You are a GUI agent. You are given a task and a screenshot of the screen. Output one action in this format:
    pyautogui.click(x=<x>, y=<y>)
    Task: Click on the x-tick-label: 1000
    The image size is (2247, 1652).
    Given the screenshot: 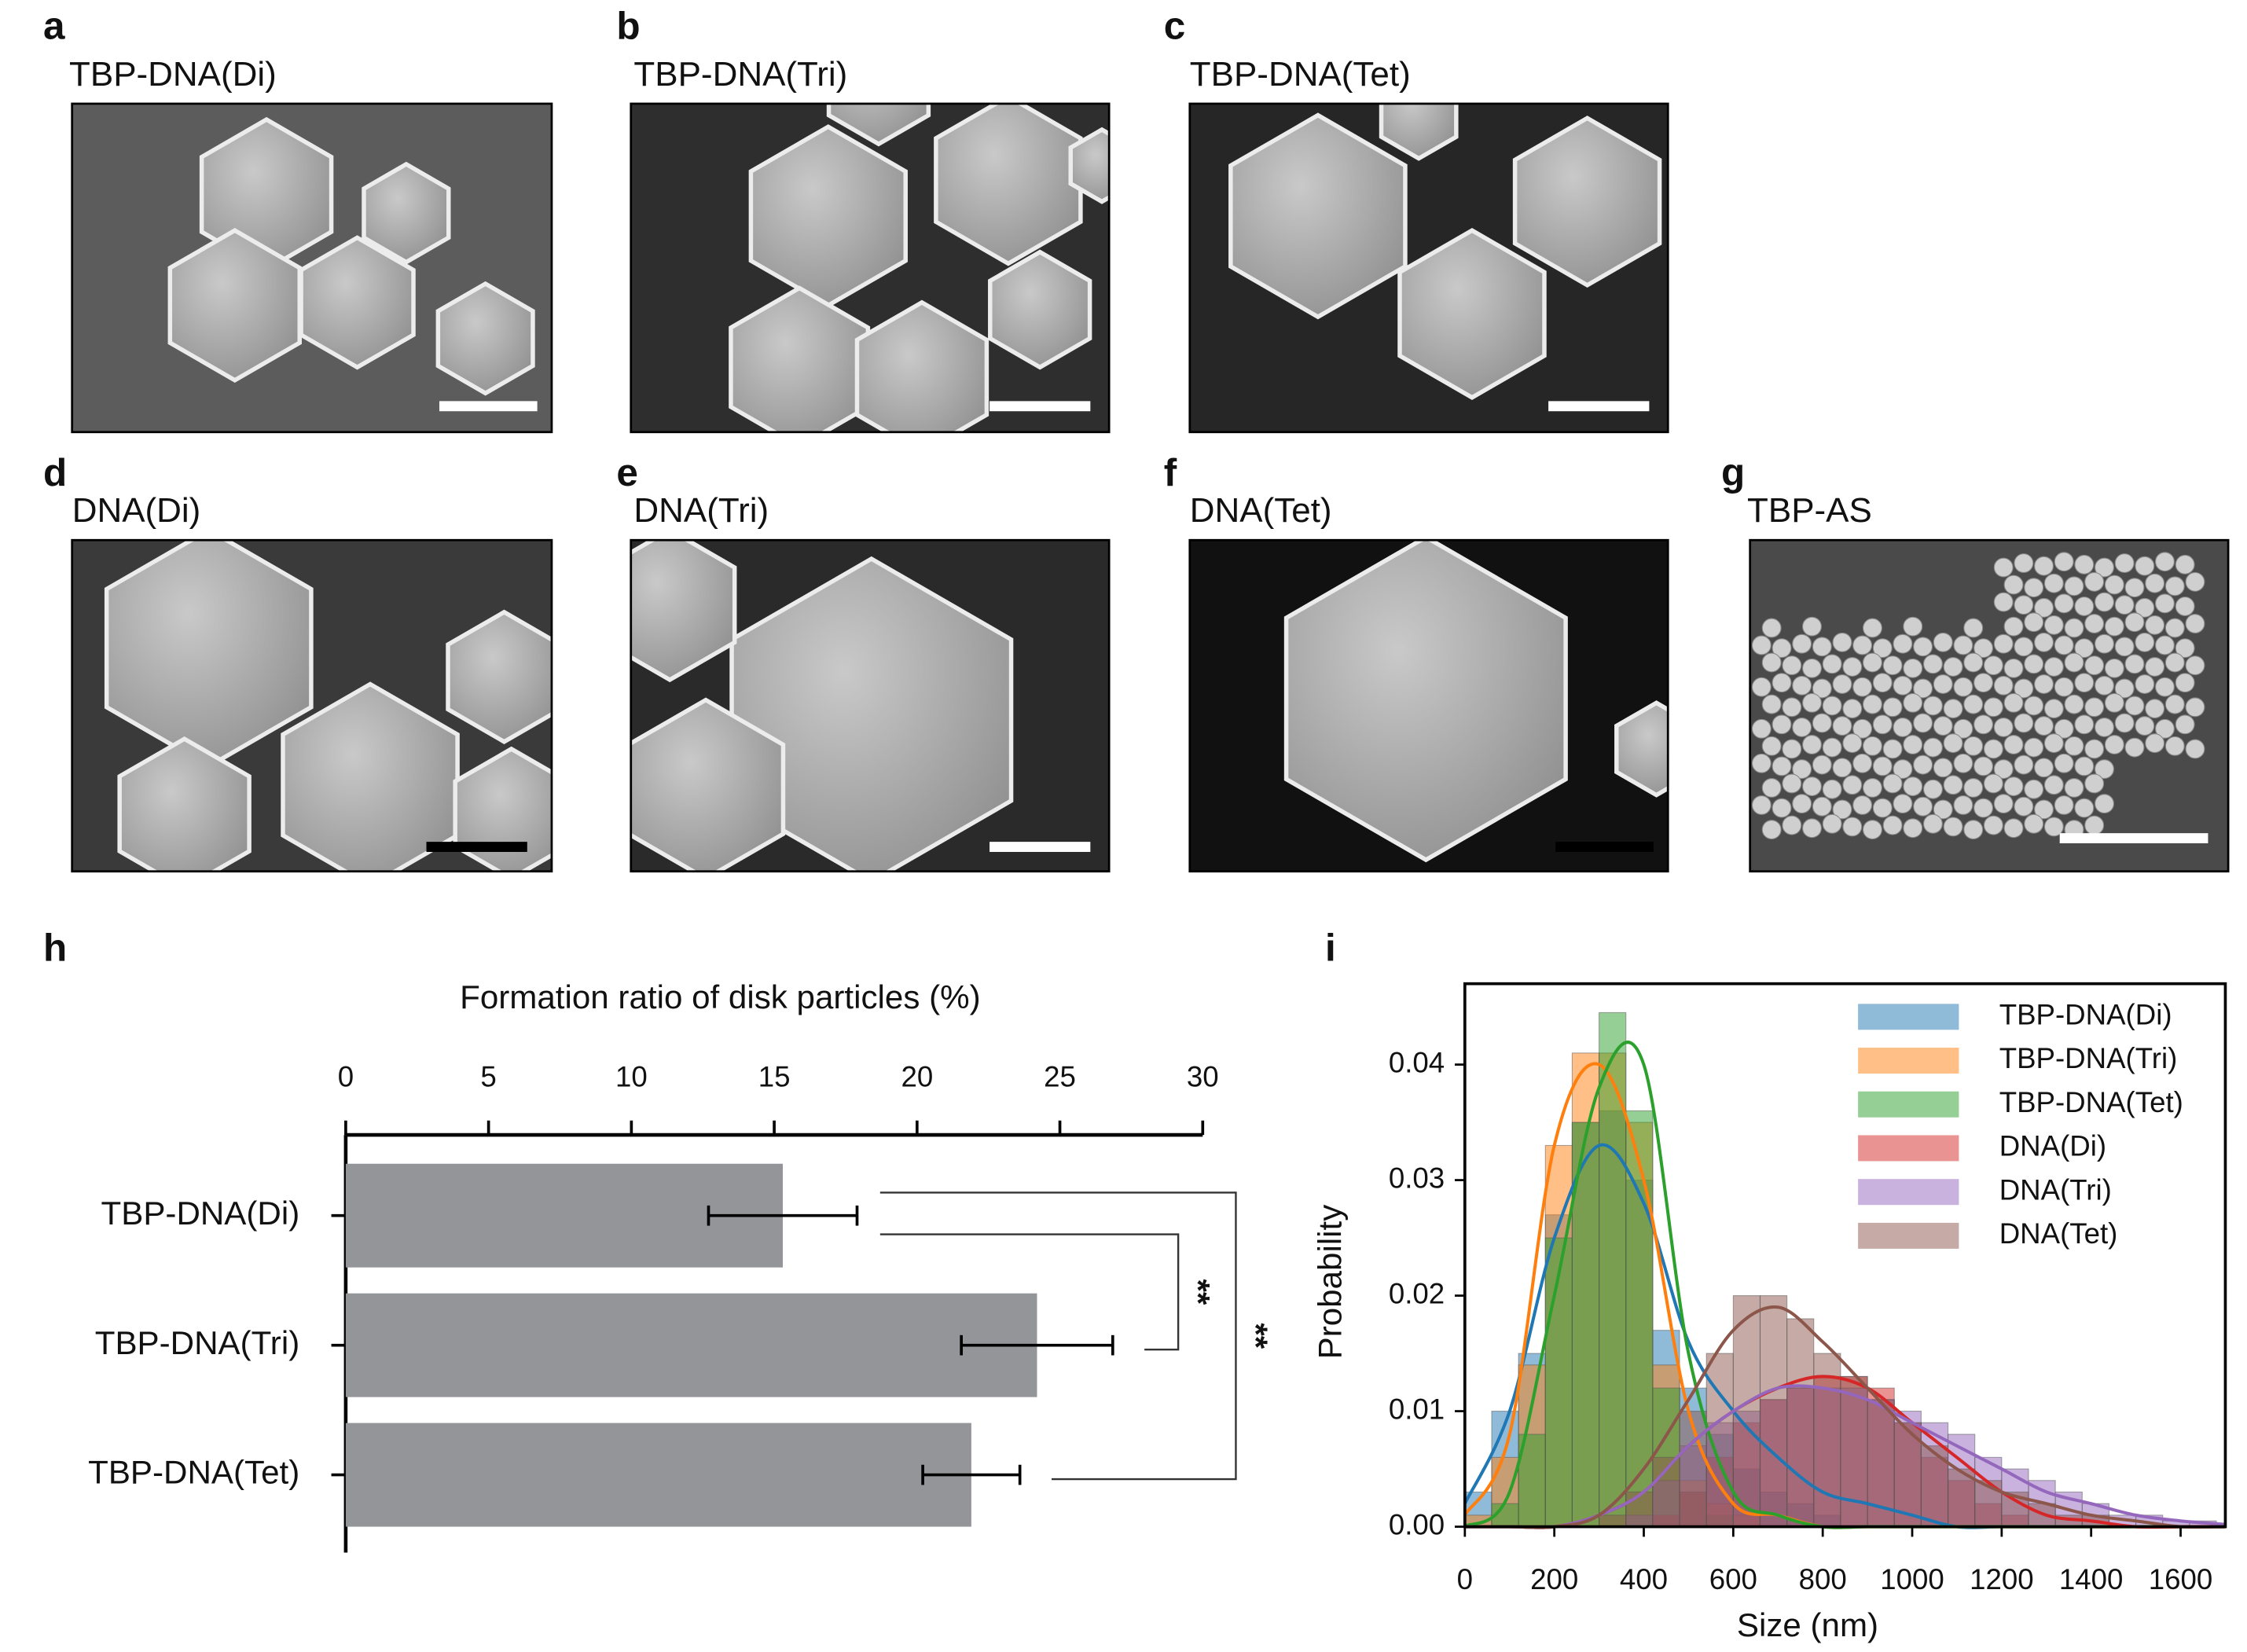 What is the action you would take?
    pyautogui.click(x=1912, y=1579)
    